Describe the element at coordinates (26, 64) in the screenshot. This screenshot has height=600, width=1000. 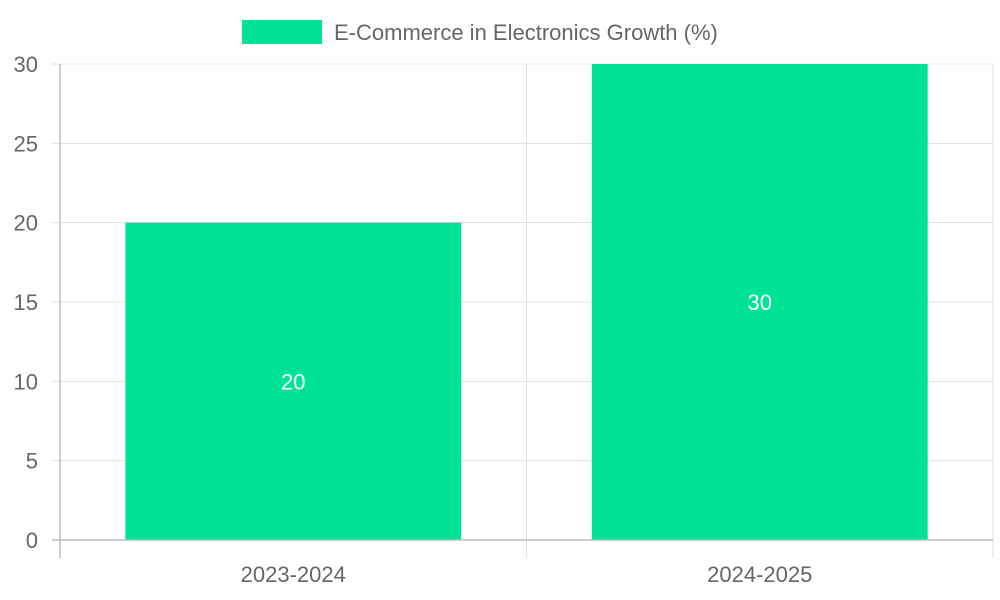
I see `y-tick-label: 30` at that location.